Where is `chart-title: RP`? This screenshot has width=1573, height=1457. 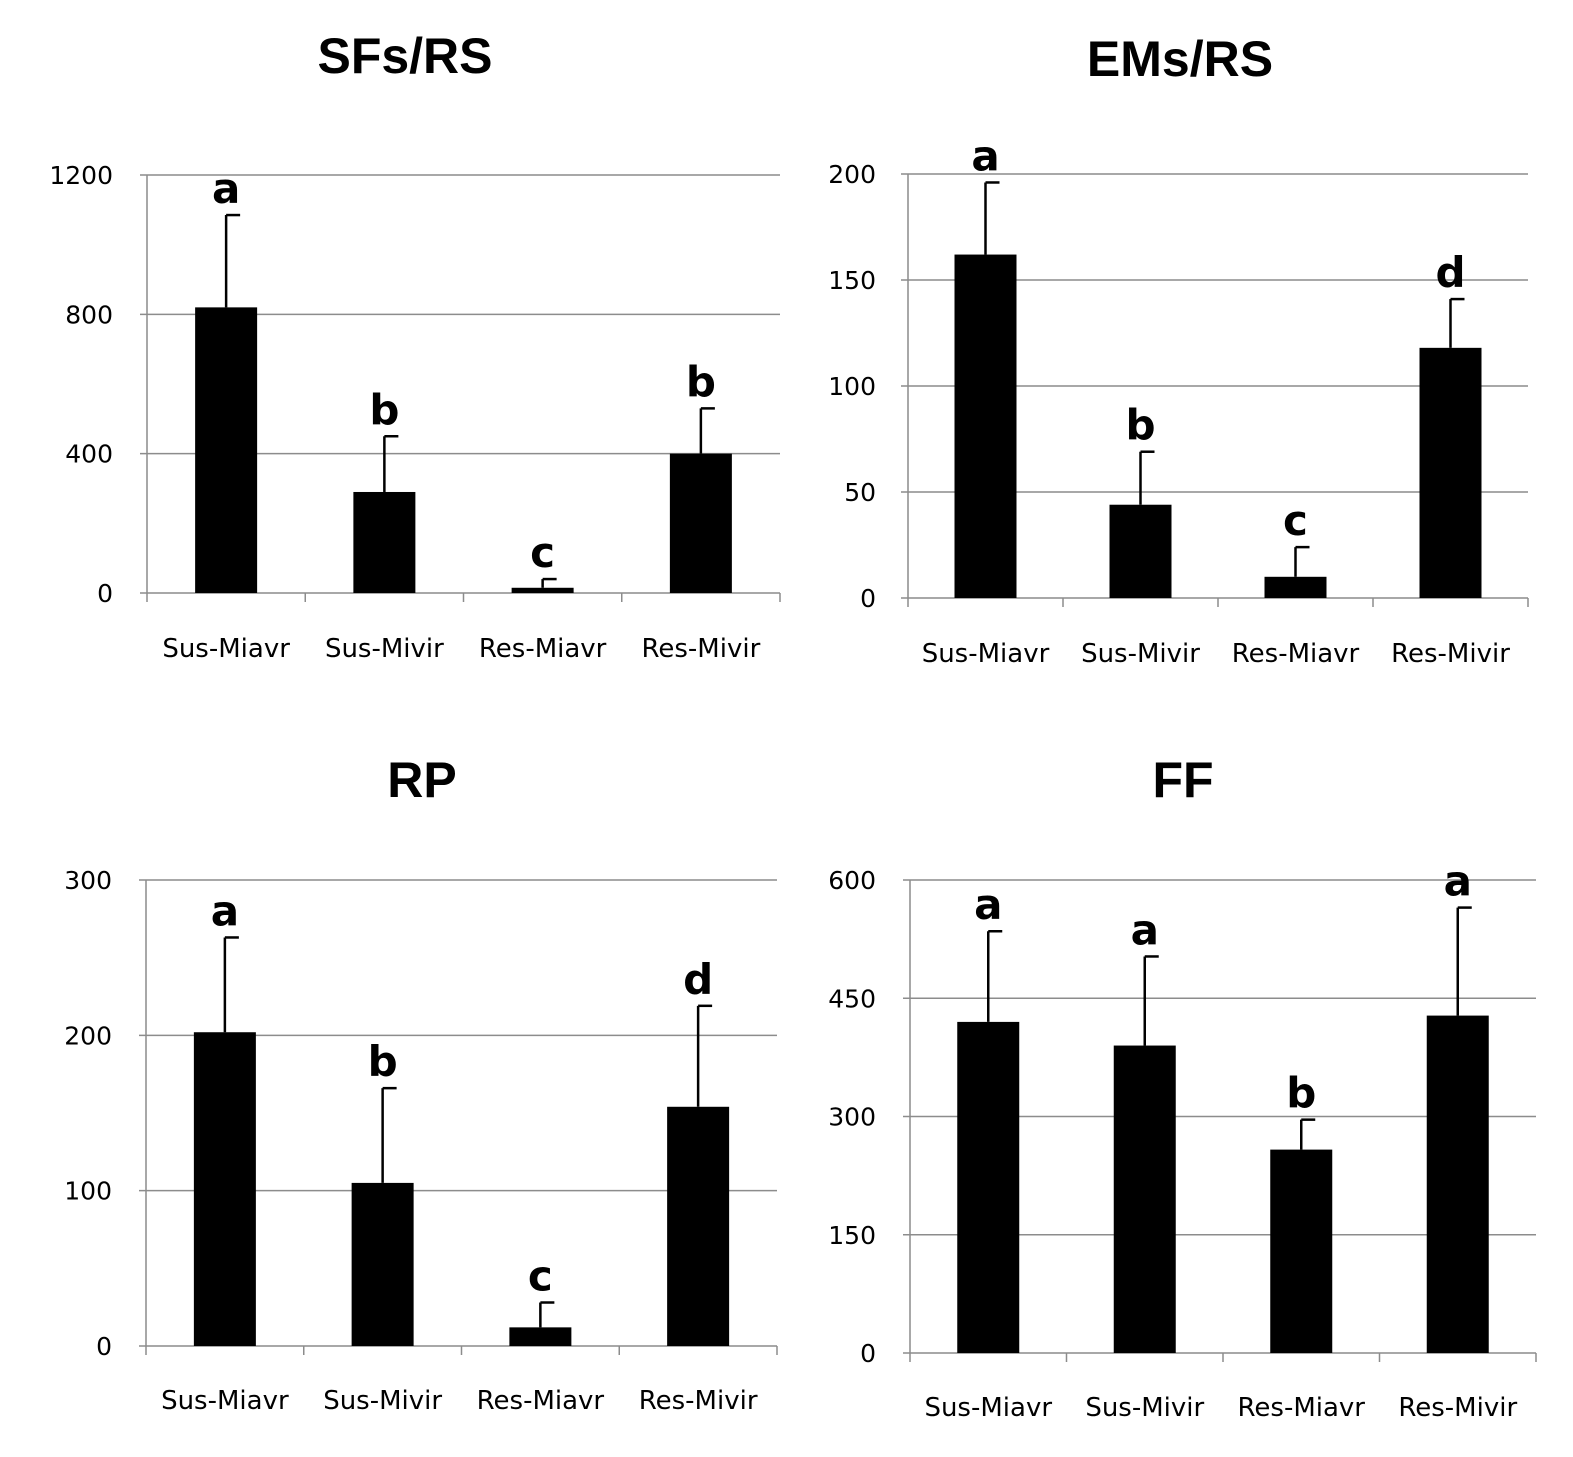
chart-title: RP is located at coordinates (421, 780).